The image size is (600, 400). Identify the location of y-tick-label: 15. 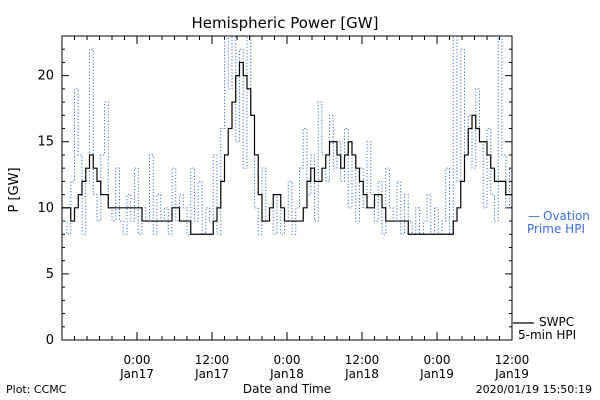
(45, 142).